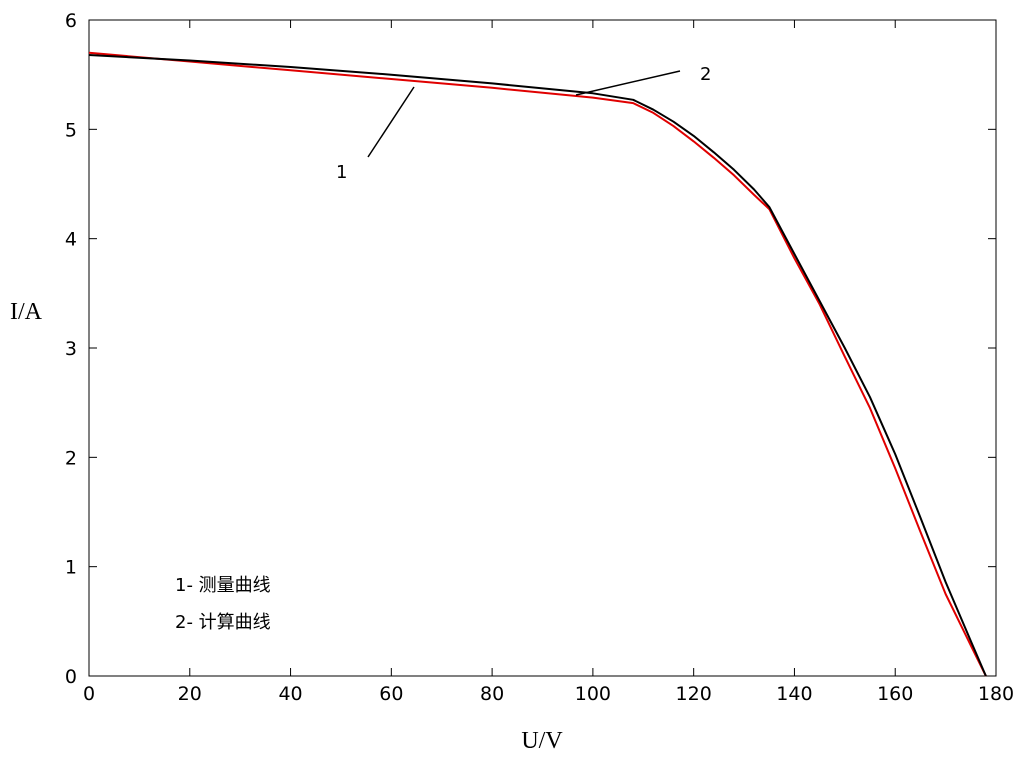  What do you see at coordinates (71, 458) in the screenshot?
I see `y-tick-label: 2` at bounding box center [71, 458].